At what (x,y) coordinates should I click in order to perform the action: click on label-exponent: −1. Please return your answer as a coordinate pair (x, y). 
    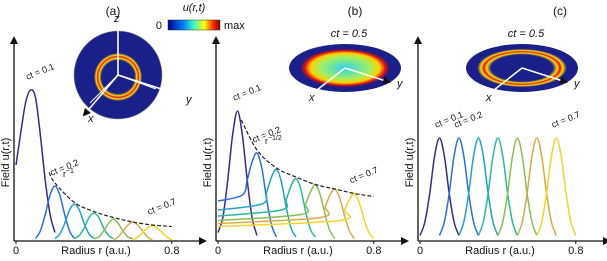
    Looking at the image, I should click on (70, 171).